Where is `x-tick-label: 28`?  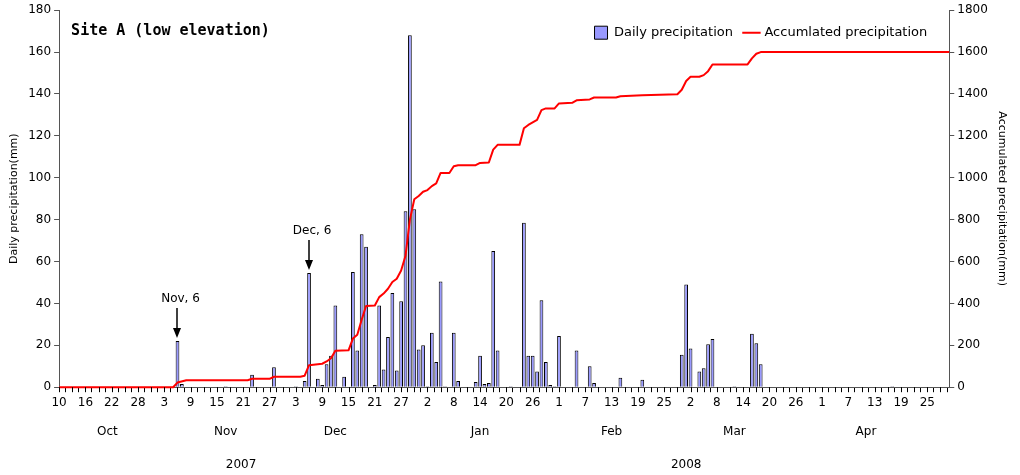 x-tick-label: 28 is located at coordinates (138, 401).